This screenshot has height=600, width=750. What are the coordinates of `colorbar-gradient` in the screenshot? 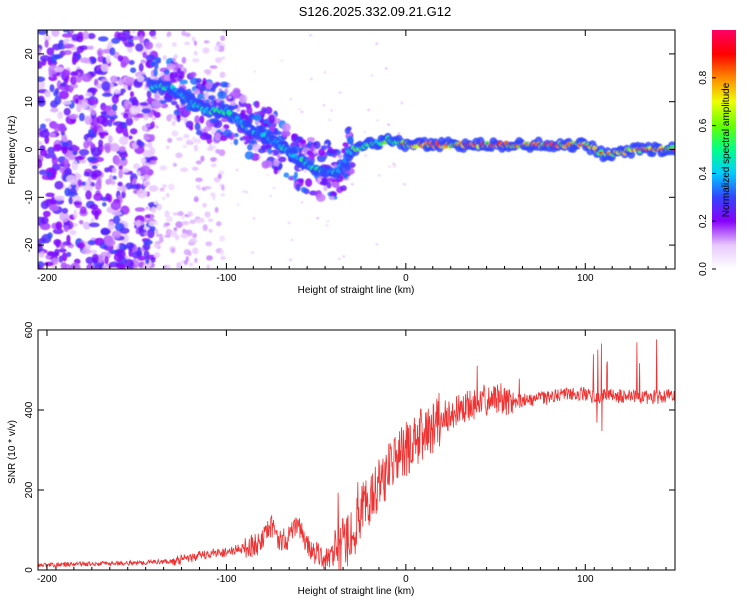 It's located at (724, 149).